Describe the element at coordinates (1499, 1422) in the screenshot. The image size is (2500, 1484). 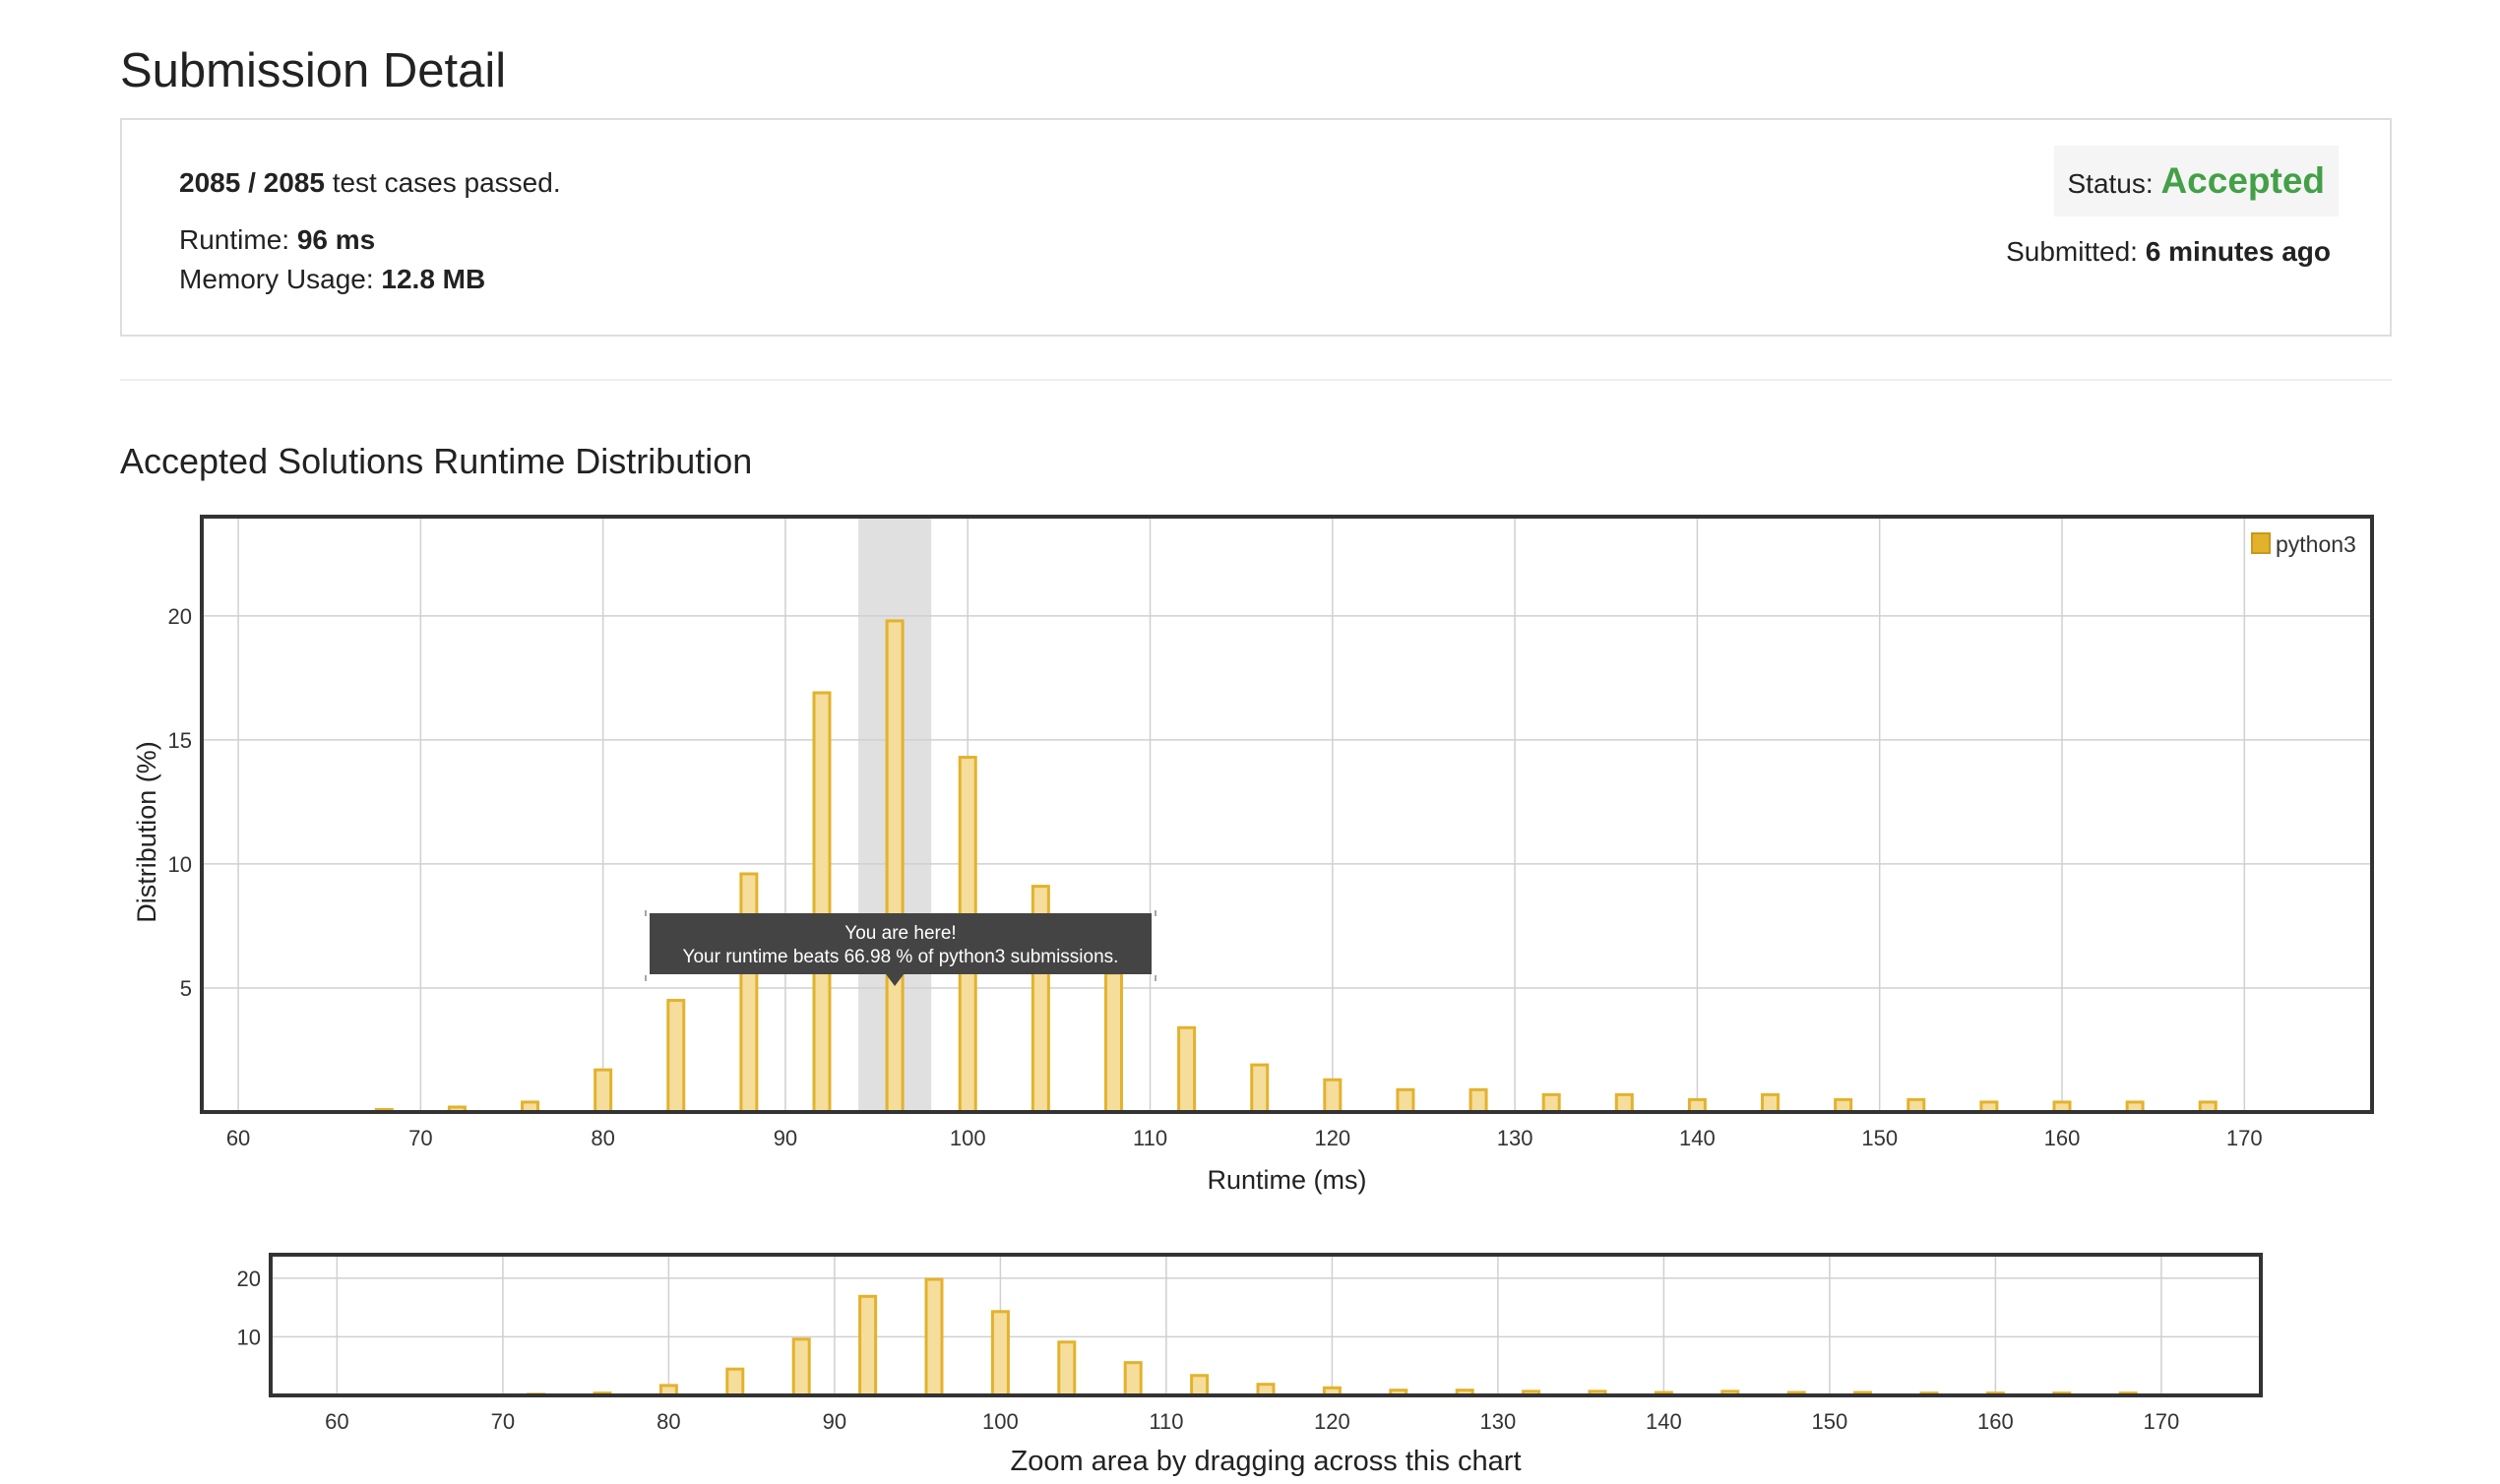
I see `zoom-x-tick-label: 130` at that location.